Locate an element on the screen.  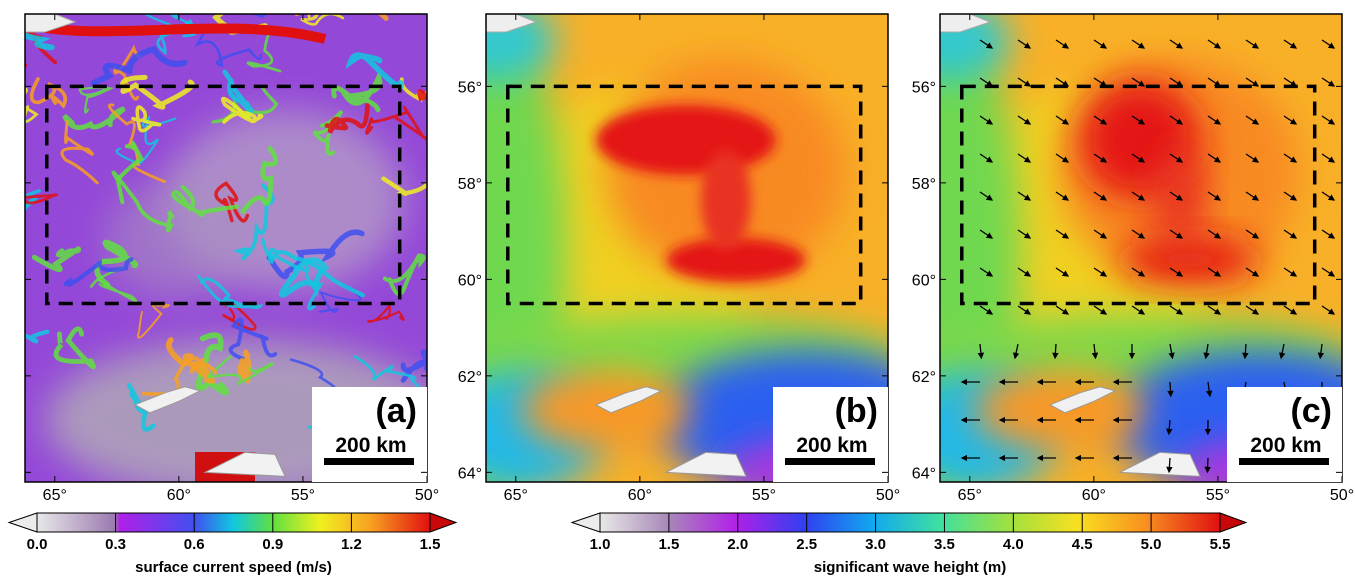
colorbar-tick-label: 1.0 is located at coordinates (600, 544).